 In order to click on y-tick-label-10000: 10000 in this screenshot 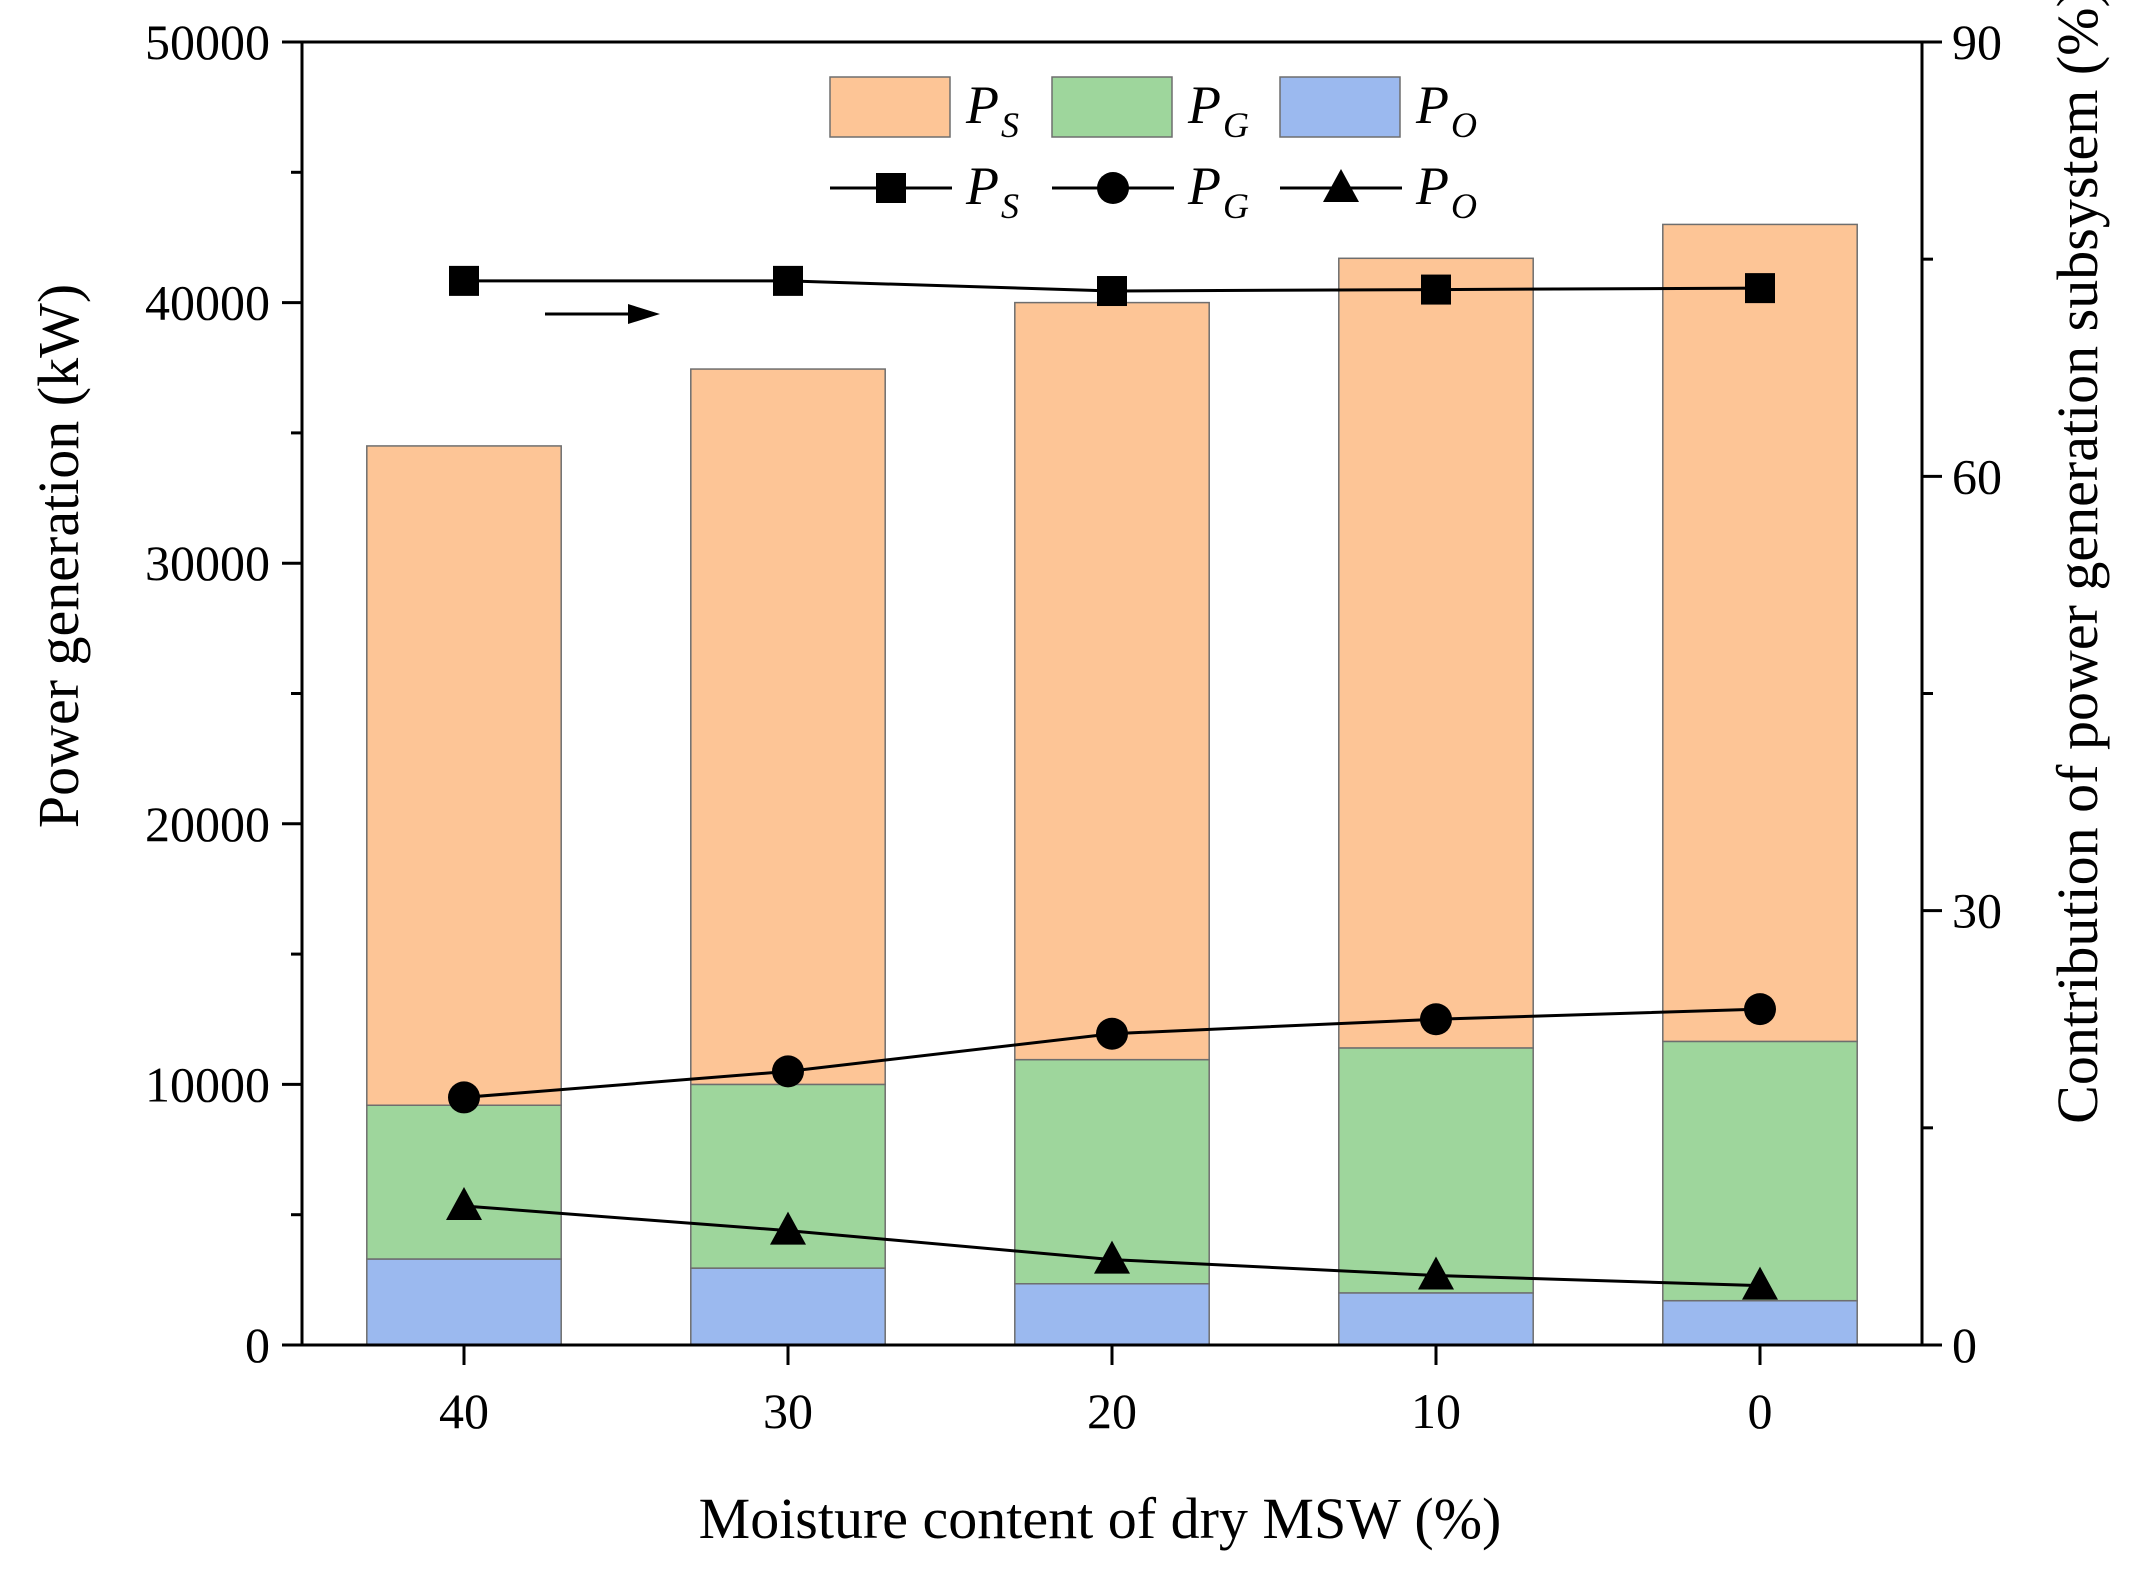, I will do `click(207, 1084)`.